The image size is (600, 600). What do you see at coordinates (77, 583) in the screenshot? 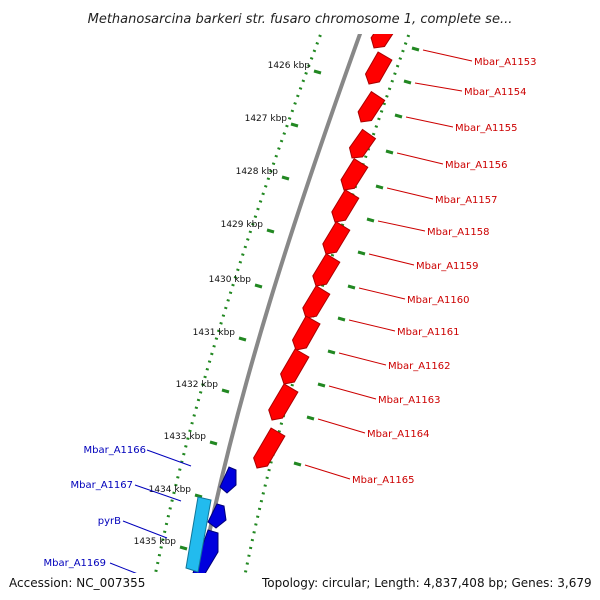
I see `accession-text: Accession: NC_007355` at bounding box center [77, 583].